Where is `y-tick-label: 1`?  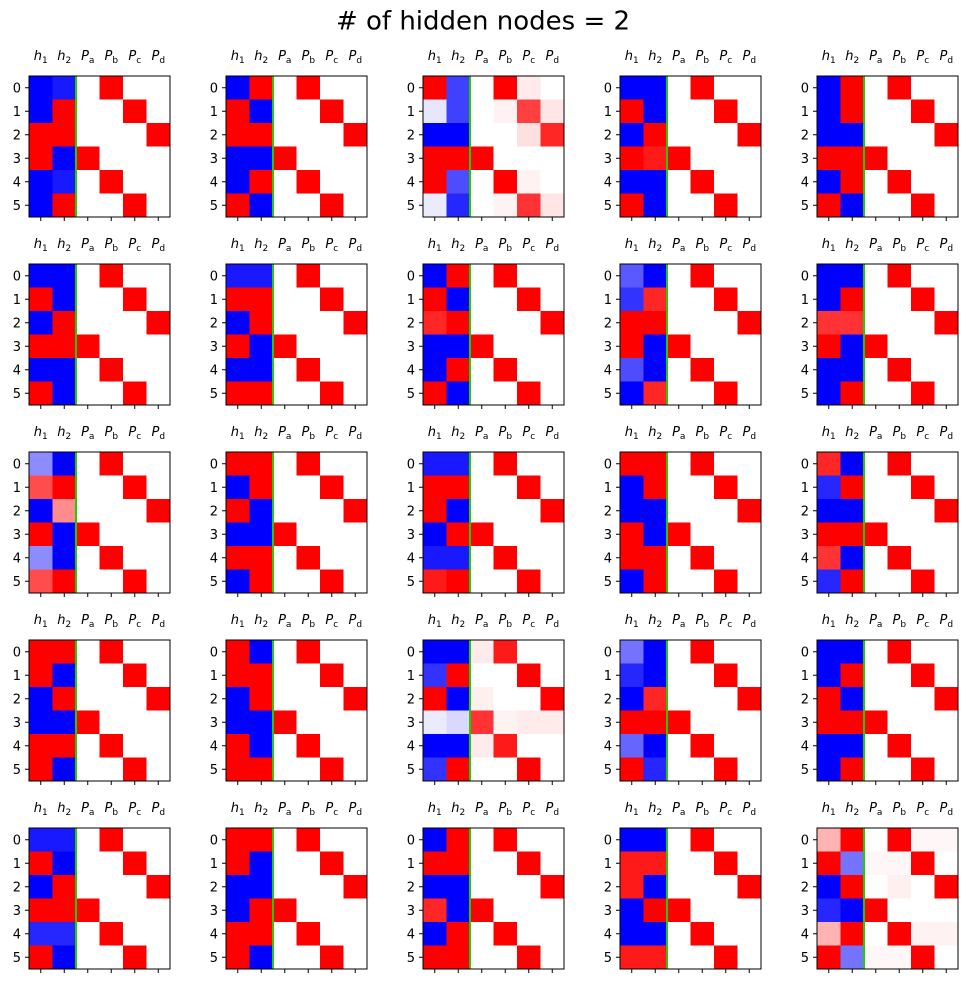 y-tick-label: 1 is located at coordinates (608, 488).